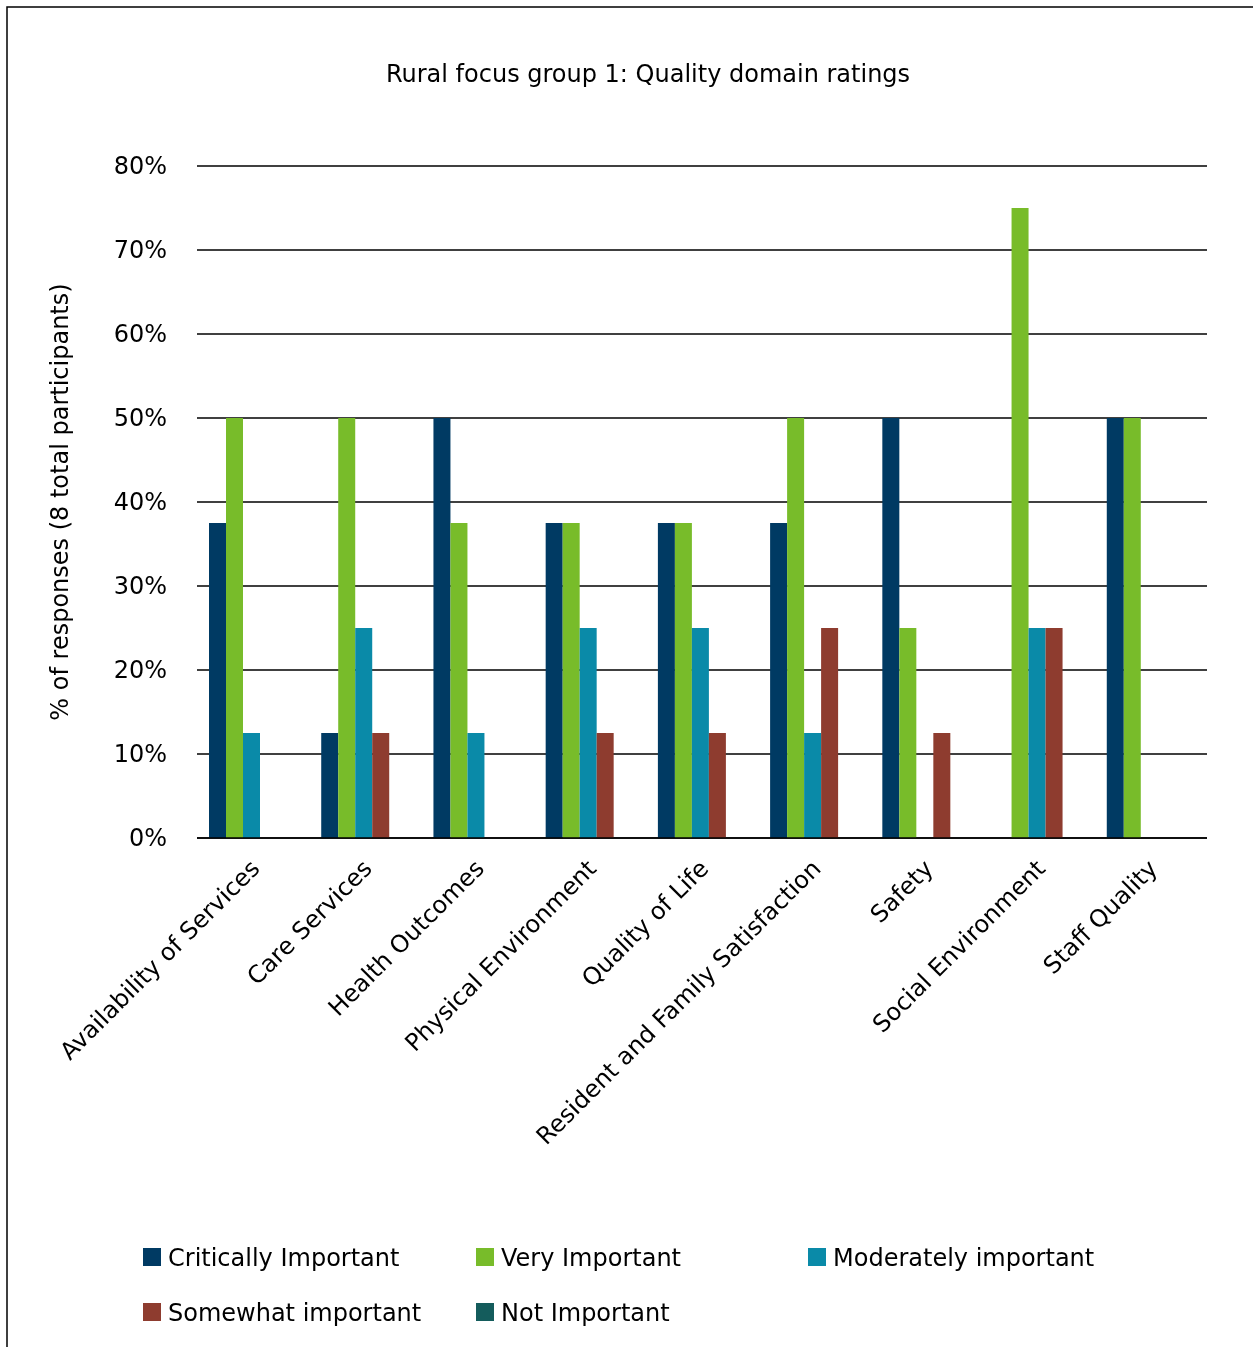 Image resolution: width=1253 pixels, height=1347 pixels. Describe the element at coordinates (140, 502) in the screenshot. I see `y-tick-label: 40%` at that location.